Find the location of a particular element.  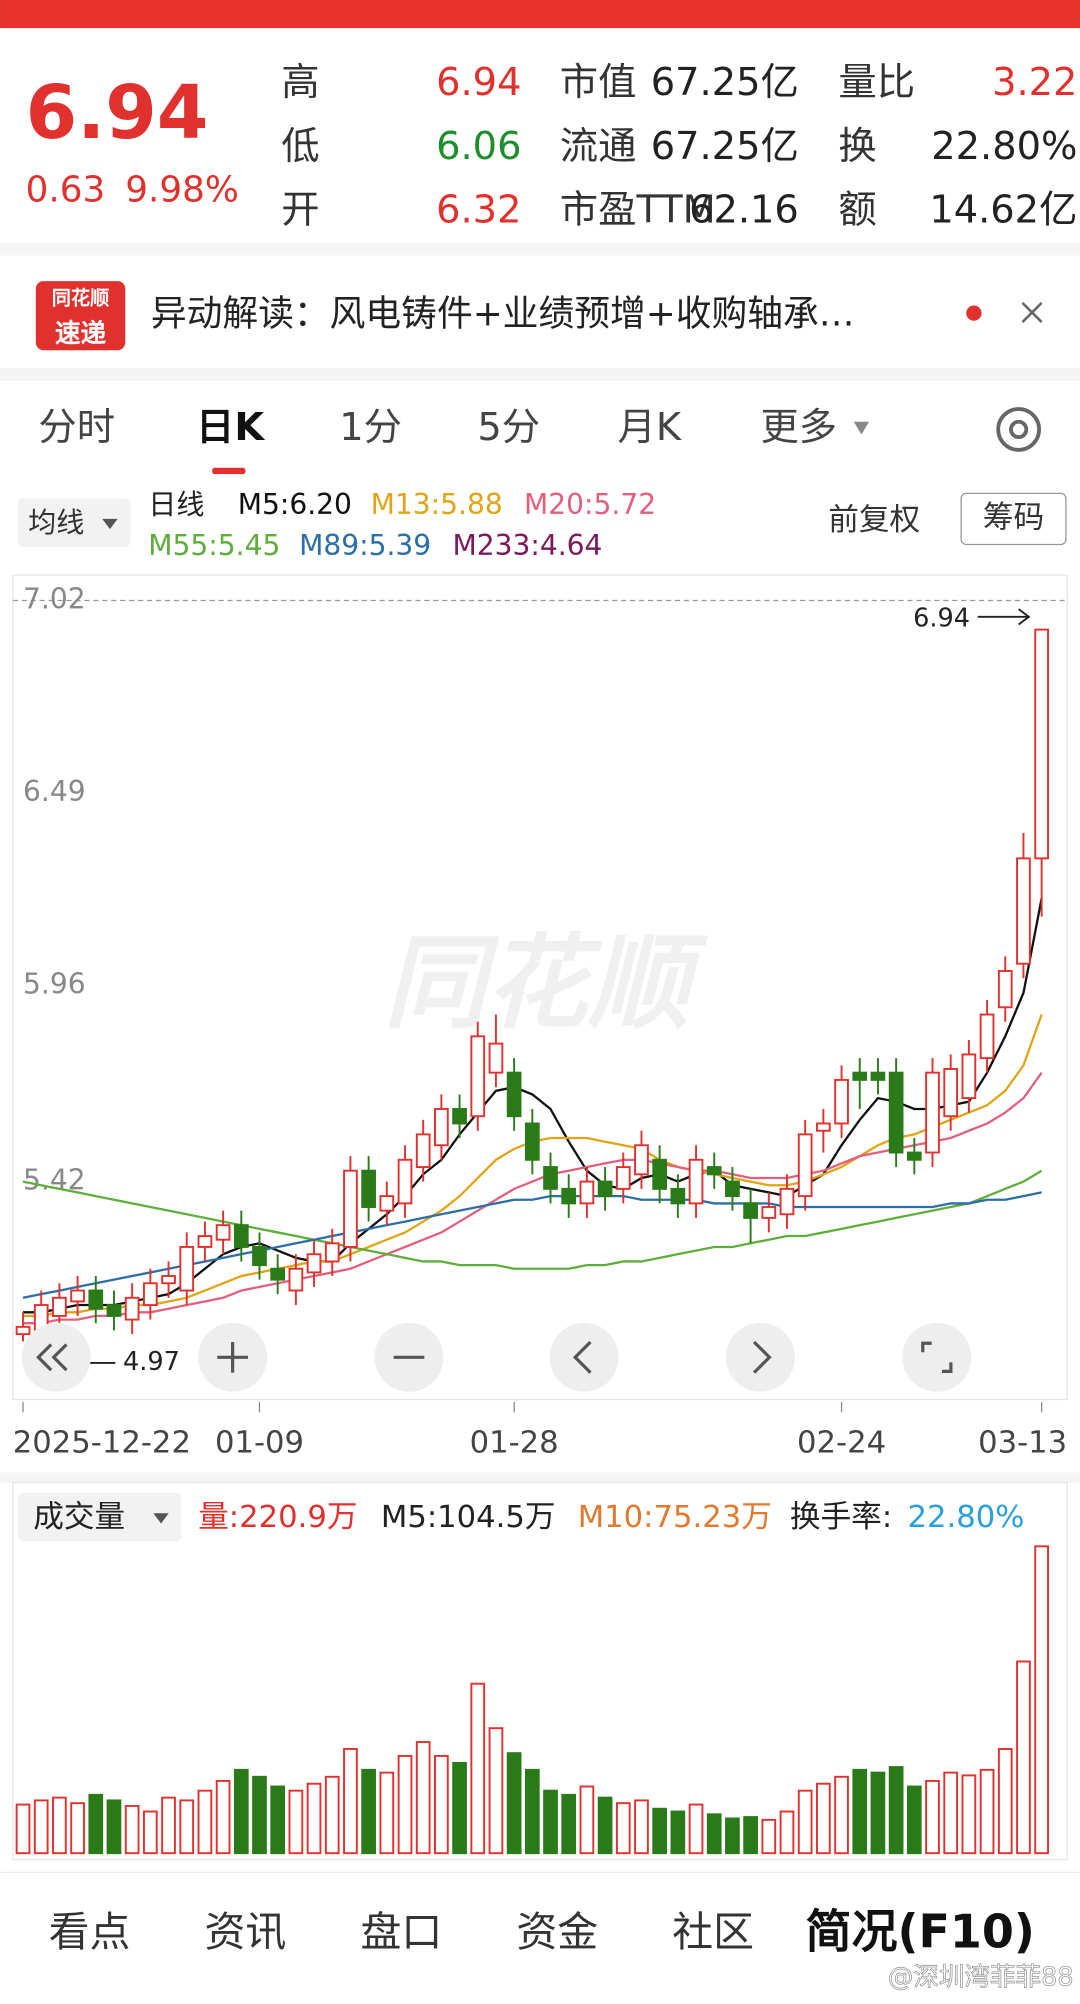

ma-toggle: 均线 is located at coordinates (56, 522).